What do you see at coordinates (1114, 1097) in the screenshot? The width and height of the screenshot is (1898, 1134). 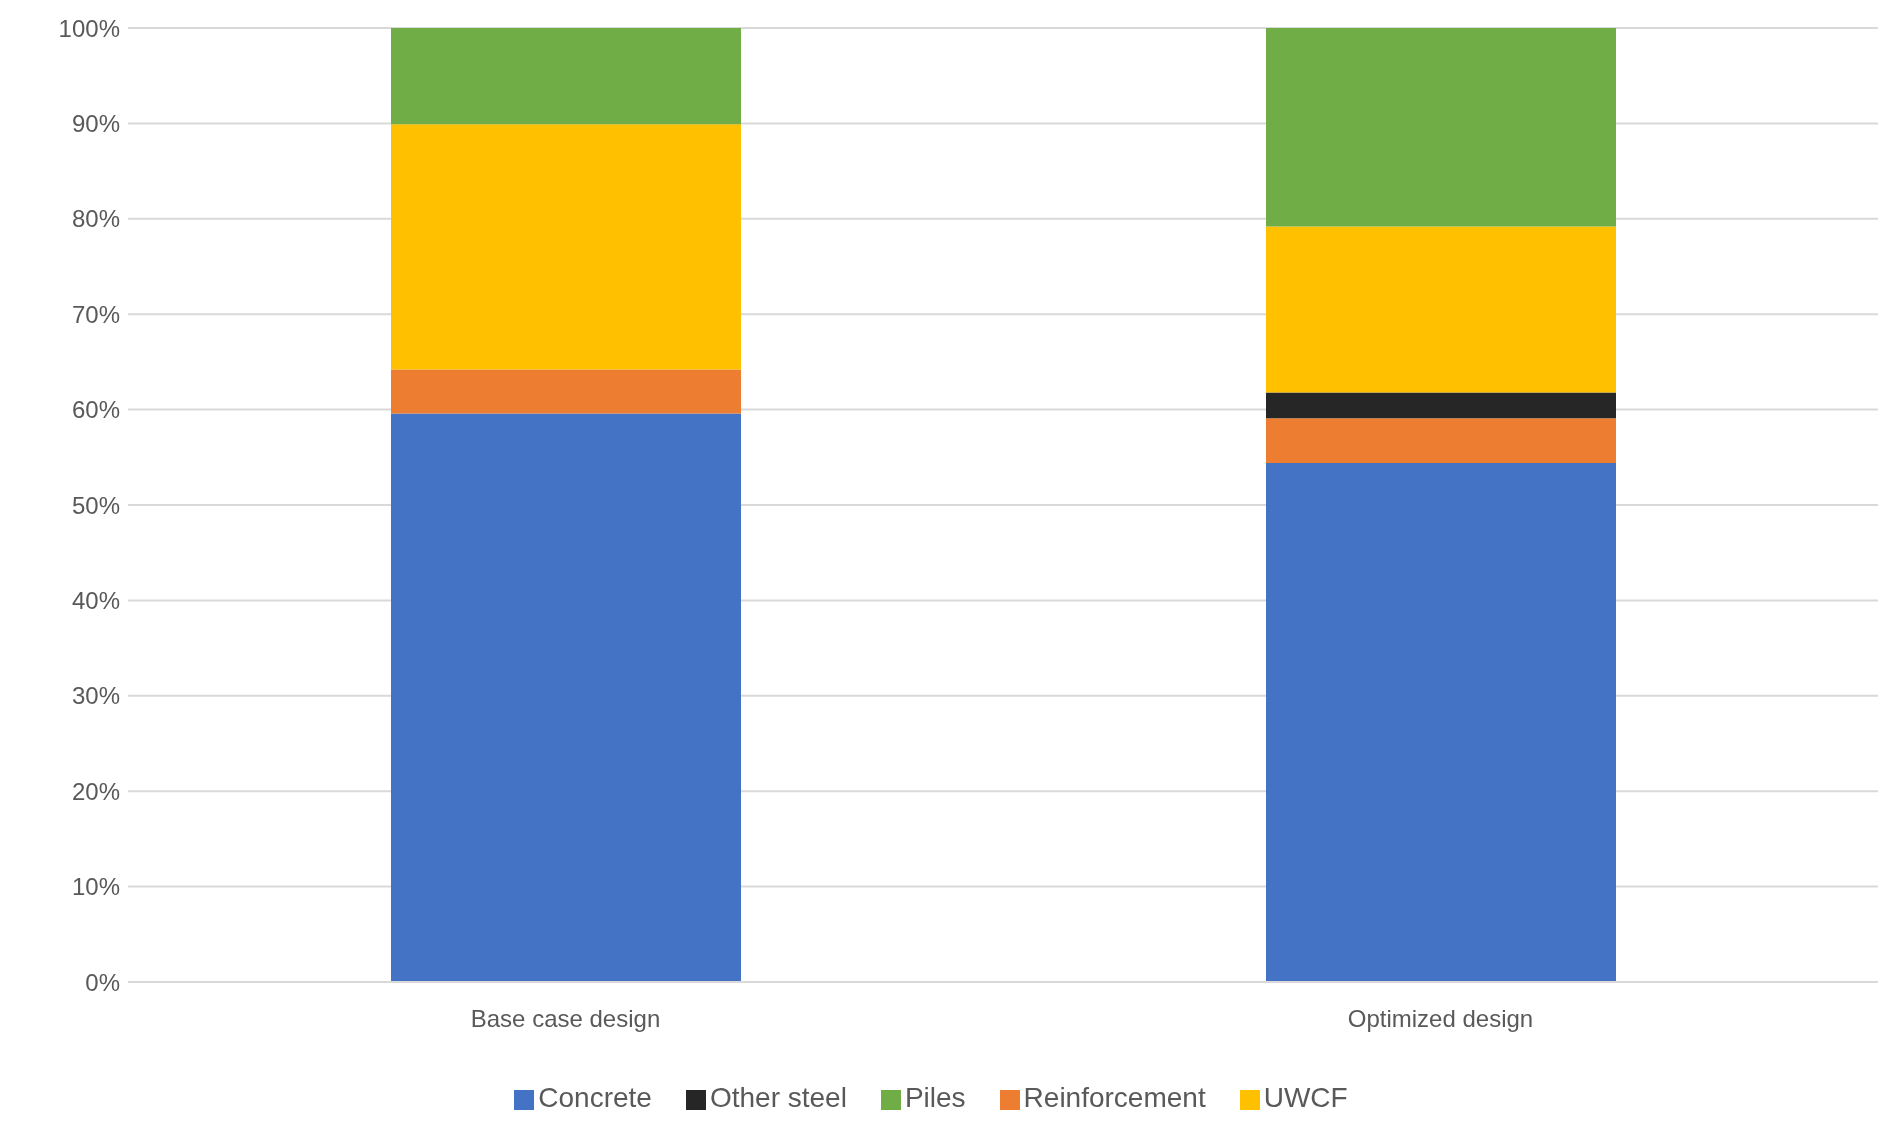 I see `legend-label: Reinforcement` at bounding box center [1114, 1097].